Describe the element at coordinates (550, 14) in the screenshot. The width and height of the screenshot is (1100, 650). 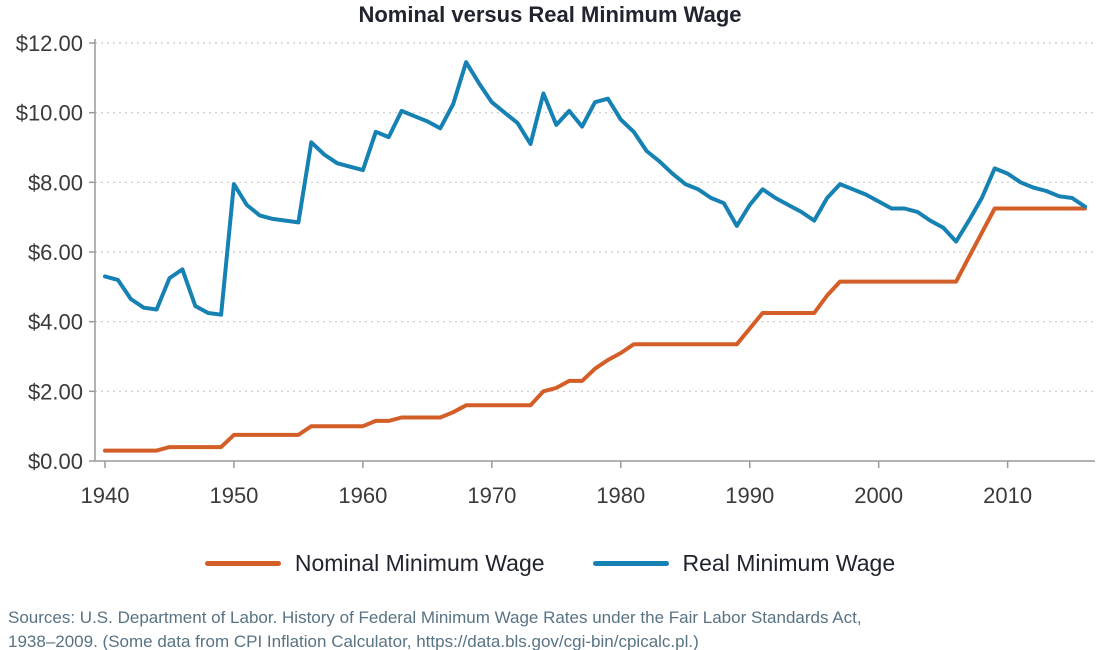
I see `chart-title: Nominal versus Real Minimum Wage` at that location.